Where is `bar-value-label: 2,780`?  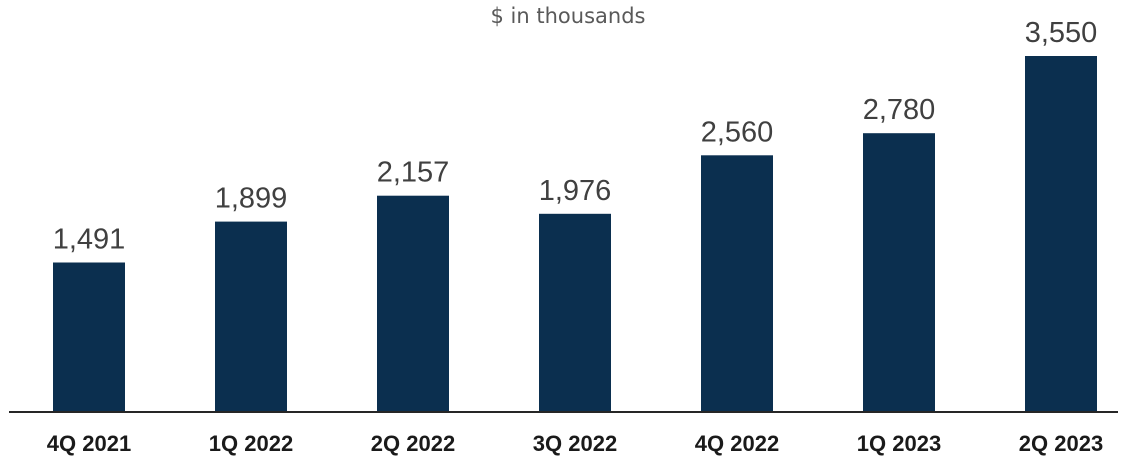
bar-value-label: 2,780 is located at coordinates (899, 110).